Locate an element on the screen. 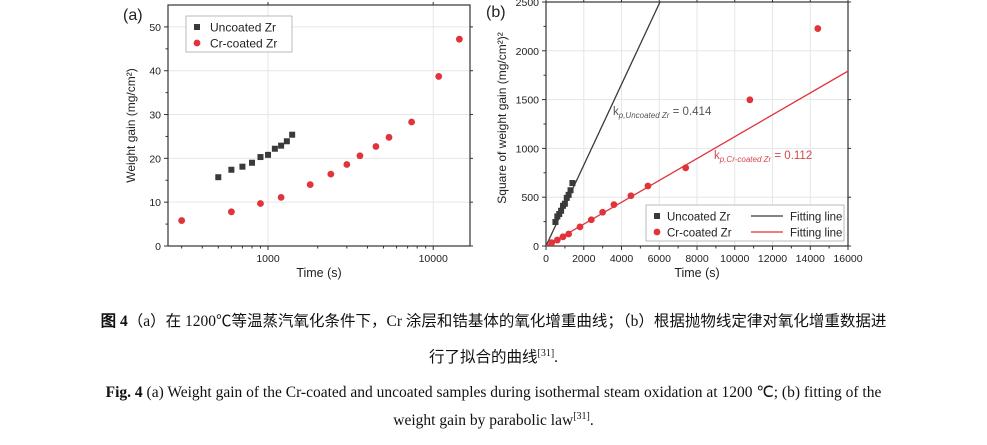 Image resolution: width=987 pixels, height=445 pixels. rate-constant-annotation: kp,Uncoated Zr = 0.414 is located at coordinates (662, 113).